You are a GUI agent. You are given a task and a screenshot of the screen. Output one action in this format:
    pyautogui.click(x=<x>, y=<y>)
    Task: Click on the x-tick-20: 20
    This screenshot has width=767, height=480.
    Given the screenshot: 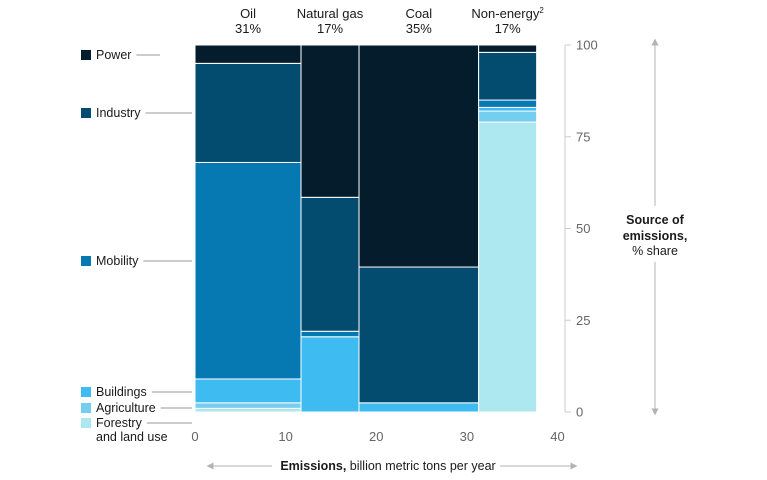 What is the action you would take?
    pyautogui.click(x=376, y=436)
    